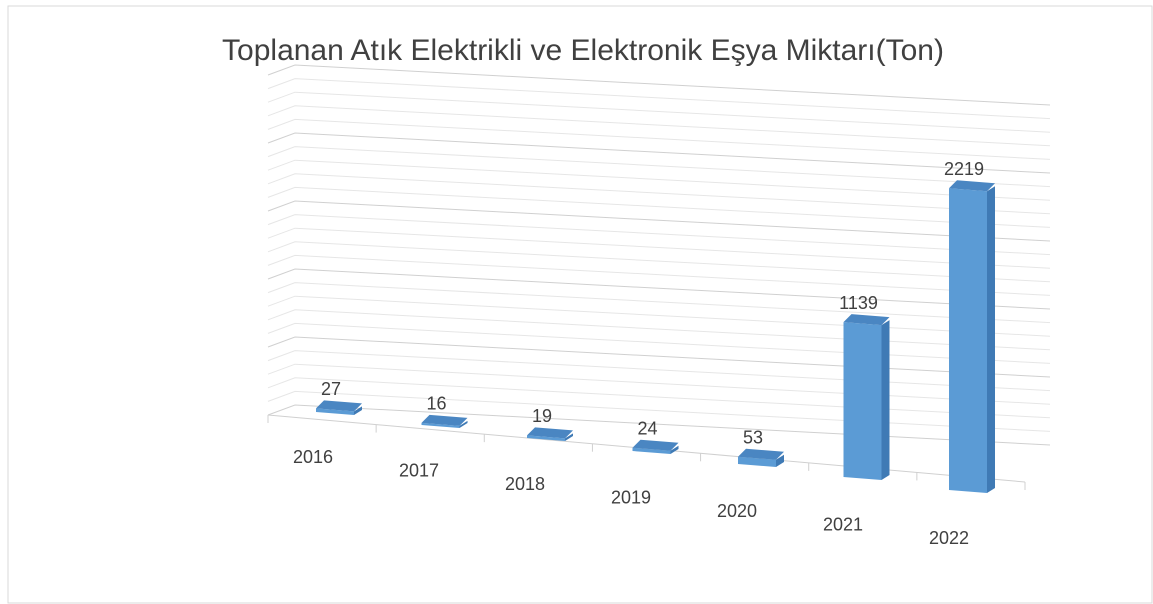 The image size is (1153, 604). What do you see at coordinates (964, 169) in the screenshot?
I see `data-label: 2219` at bounding box center [964, 169].